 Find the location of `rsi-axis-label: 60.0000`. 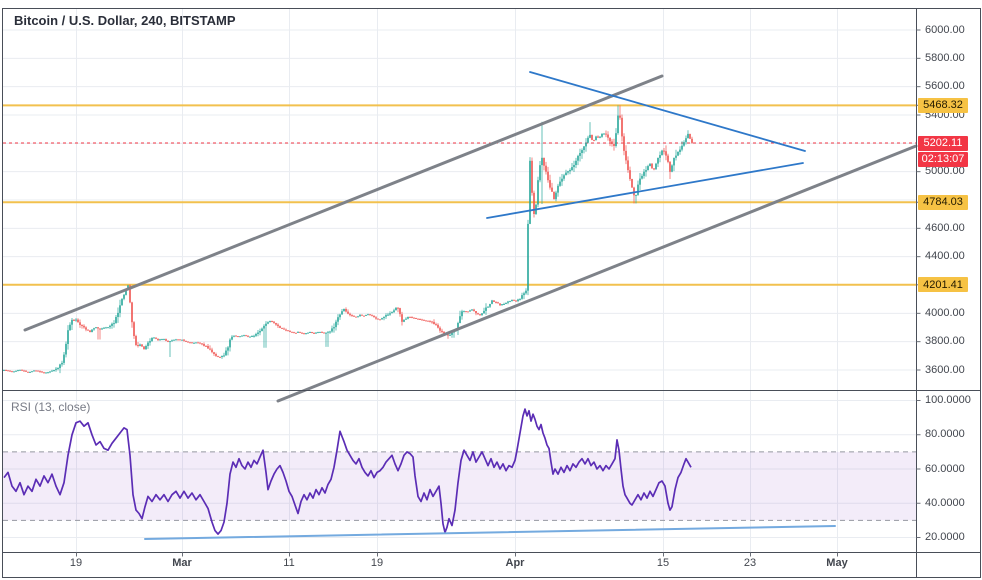

rsi-axis-label: 60.0000 is located at coordinates (945, 468).